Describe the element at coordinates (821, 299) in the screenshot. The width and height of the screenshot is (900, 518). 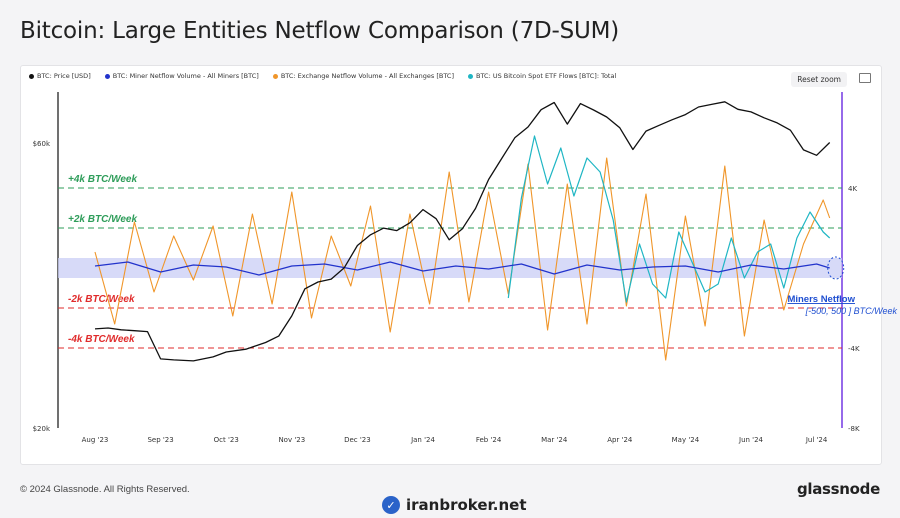
I see `miners-annotation-title: Miners Netflow` at that location.